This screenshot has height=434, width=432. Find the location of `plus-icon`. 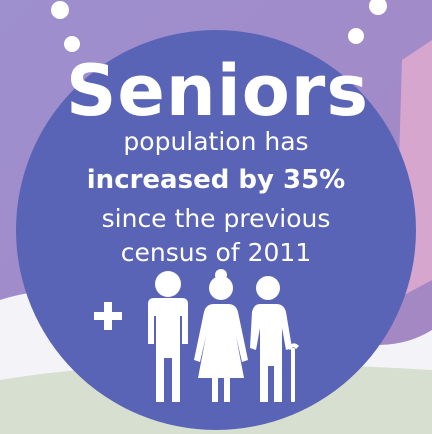

plus-icon is located at coordinates (108, 316).